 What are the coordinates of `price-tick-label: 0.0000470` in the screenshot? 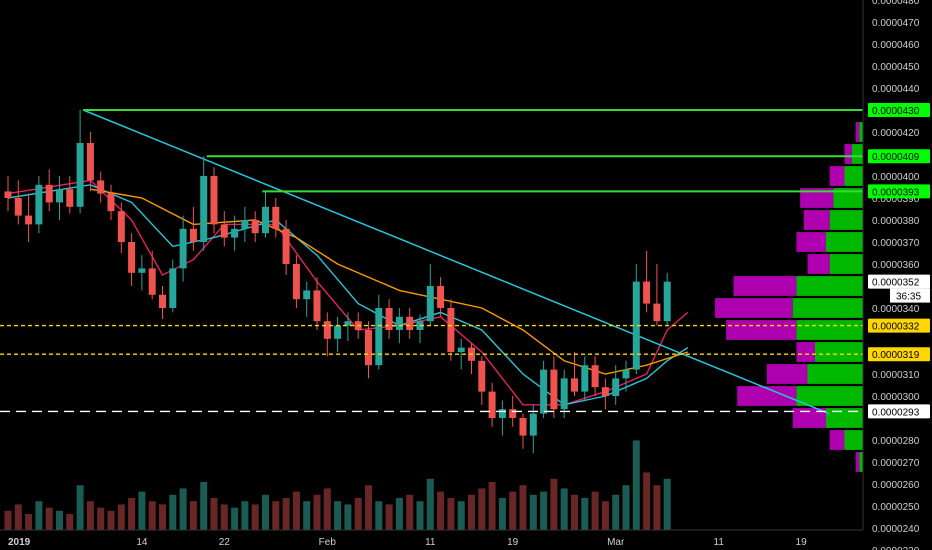 It's located at (896, 23).